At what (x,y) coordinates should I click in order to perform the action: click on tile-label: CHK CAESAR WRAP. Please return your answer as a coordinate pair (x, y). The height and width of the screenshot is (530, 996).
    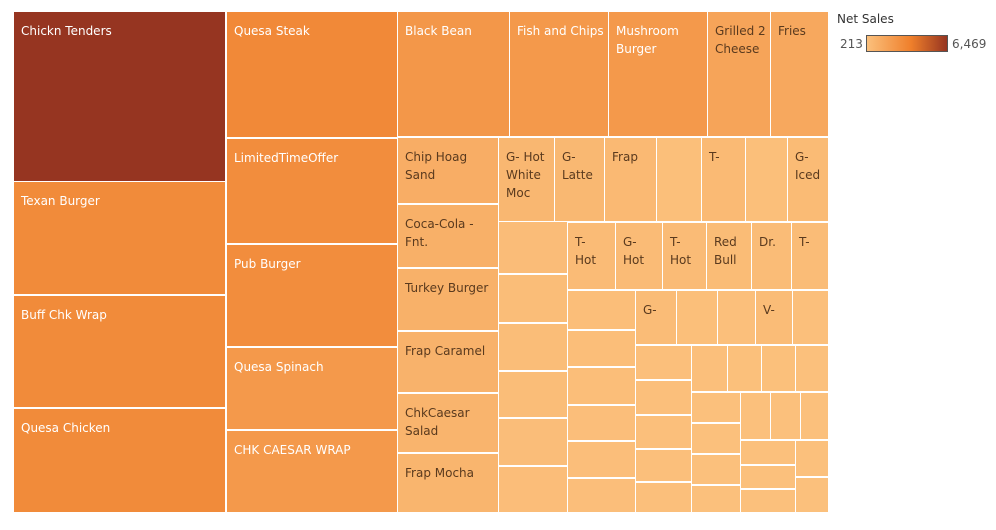
    Looking at the image, I should click on (292, 450).